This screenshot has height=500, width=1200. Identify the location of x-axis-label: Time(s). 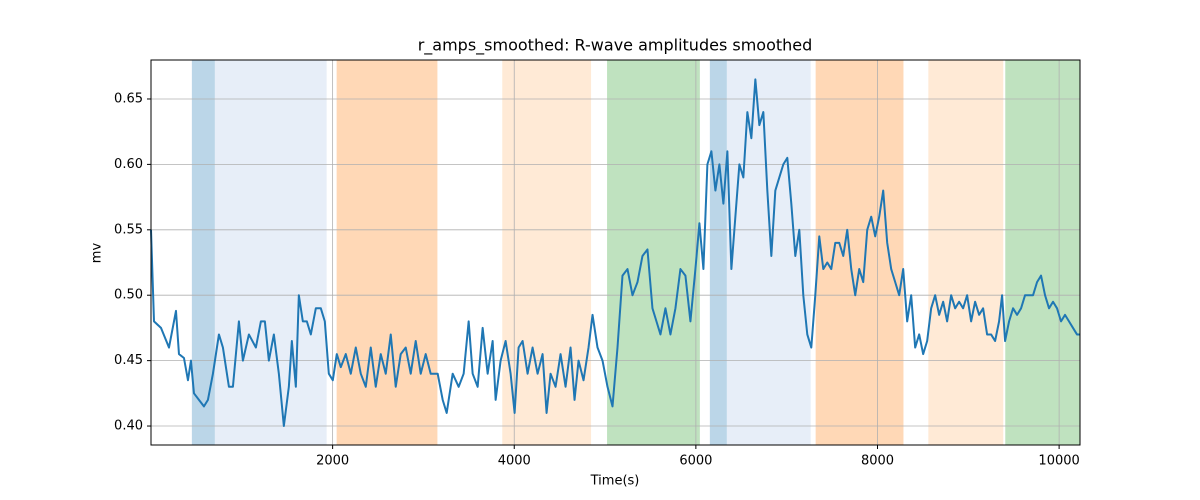
(615, 481).